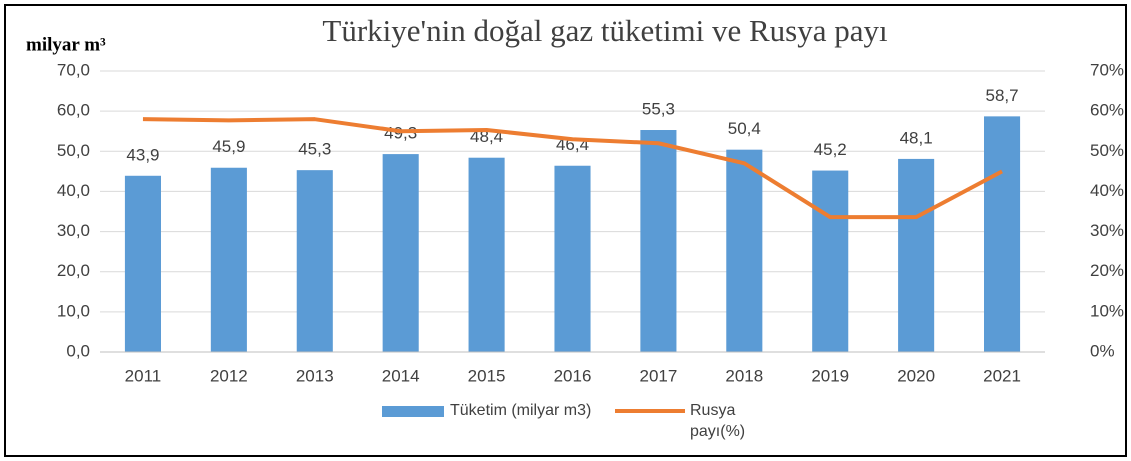 Image resolution: width=1131 pixels, height=461 pixels. What do you see at coordinates (73, 190) in the screenshot?
I see `y-tick-label: 40,0` at bounding box center [73, 190].